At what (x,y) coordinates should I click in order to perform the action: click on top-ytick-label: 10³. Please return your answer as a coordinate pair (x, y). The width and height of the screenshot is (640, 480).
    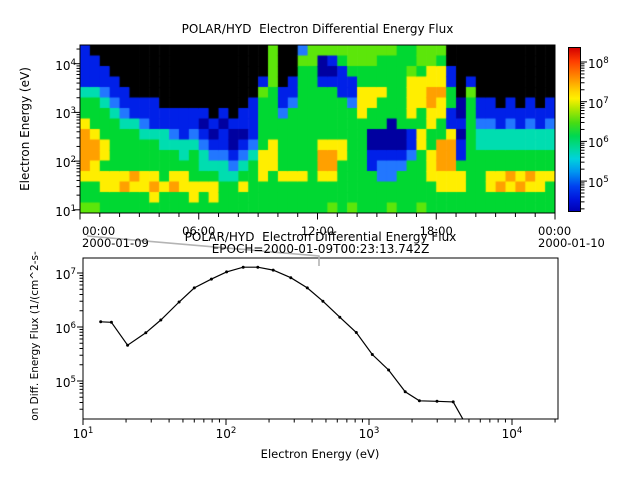
    Looking at the image, I should click on (65, 114).